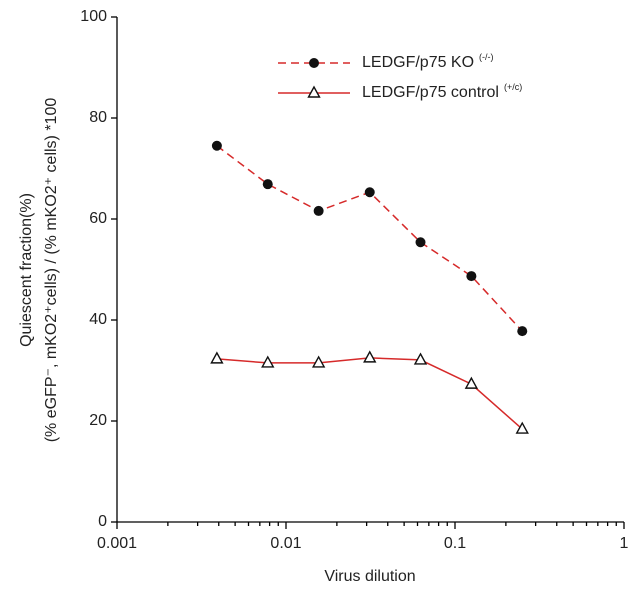 This screenshot has height=591, width=630. I want to click on y-axis-title: Quiescent fraction(%), so click(26, 270).